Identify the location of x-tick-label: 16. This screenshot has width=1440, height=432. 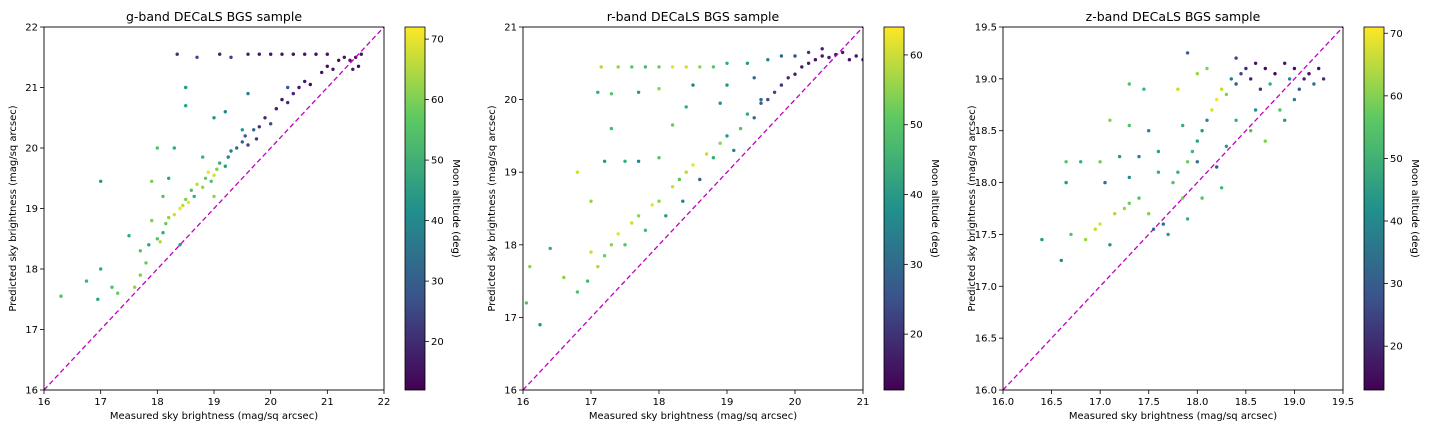
(523, 402).